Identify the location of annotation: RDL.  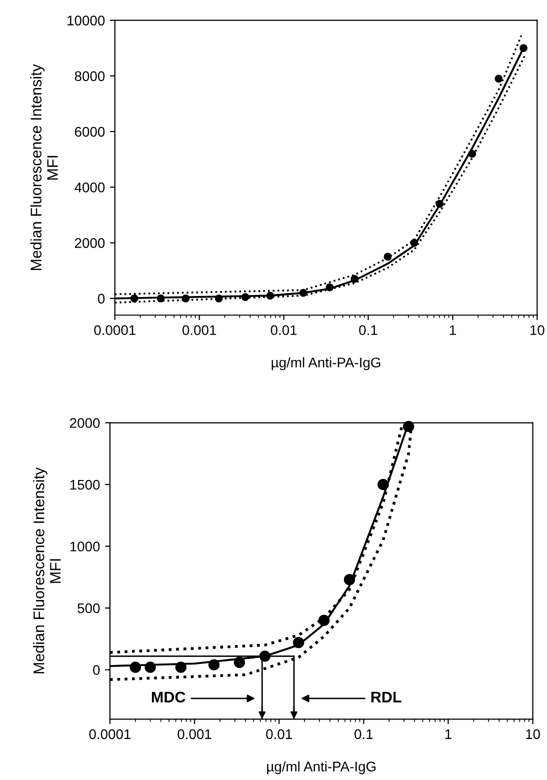
(386, 697).